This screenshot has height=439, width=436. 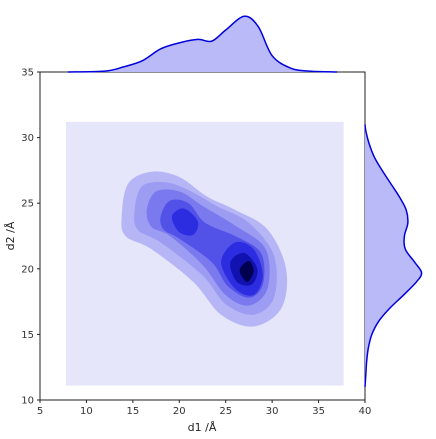 What do you see at coordinates (10, 235) in the screenshot?
I see `y-axis-label: d2 /Å` at bounding box center [10, 235].